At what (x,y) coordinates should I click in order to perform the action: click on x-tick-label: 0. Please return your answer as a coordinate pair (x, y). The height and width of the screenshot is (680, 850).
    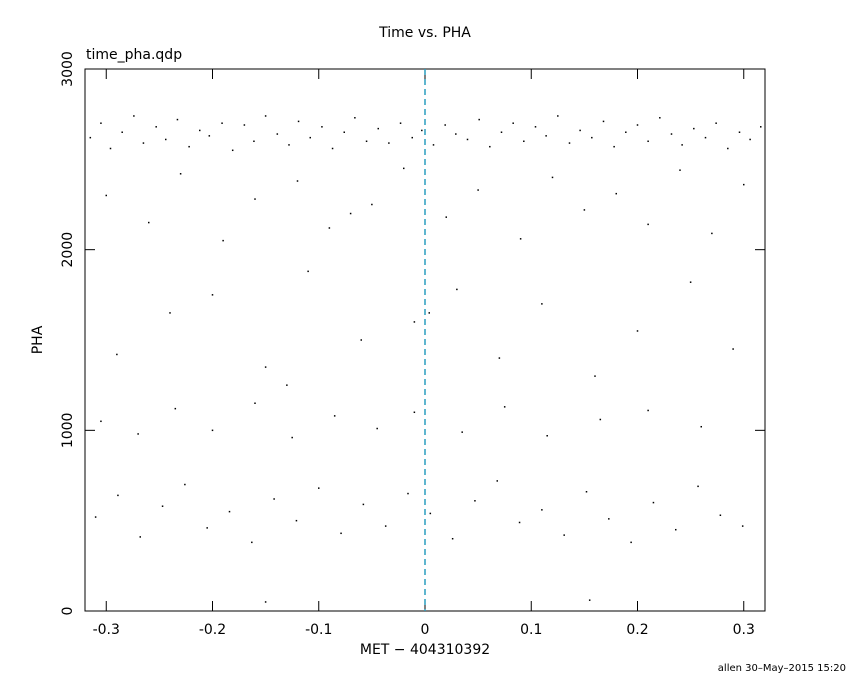
    Looking at the image, I should click on (425, 630).